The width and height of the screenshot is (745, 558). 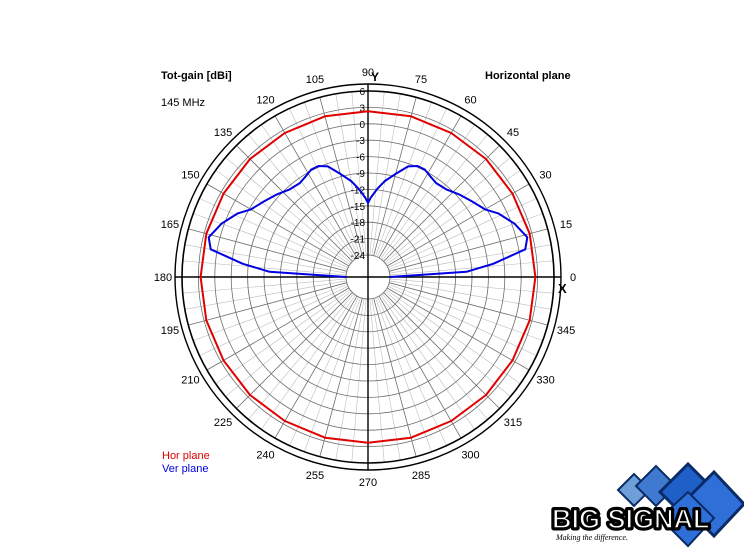 What do you see at coordinates (528, 76) in the screenshot?
I see `plane-label: Horizontal plane` at bounding box center [528, 76].